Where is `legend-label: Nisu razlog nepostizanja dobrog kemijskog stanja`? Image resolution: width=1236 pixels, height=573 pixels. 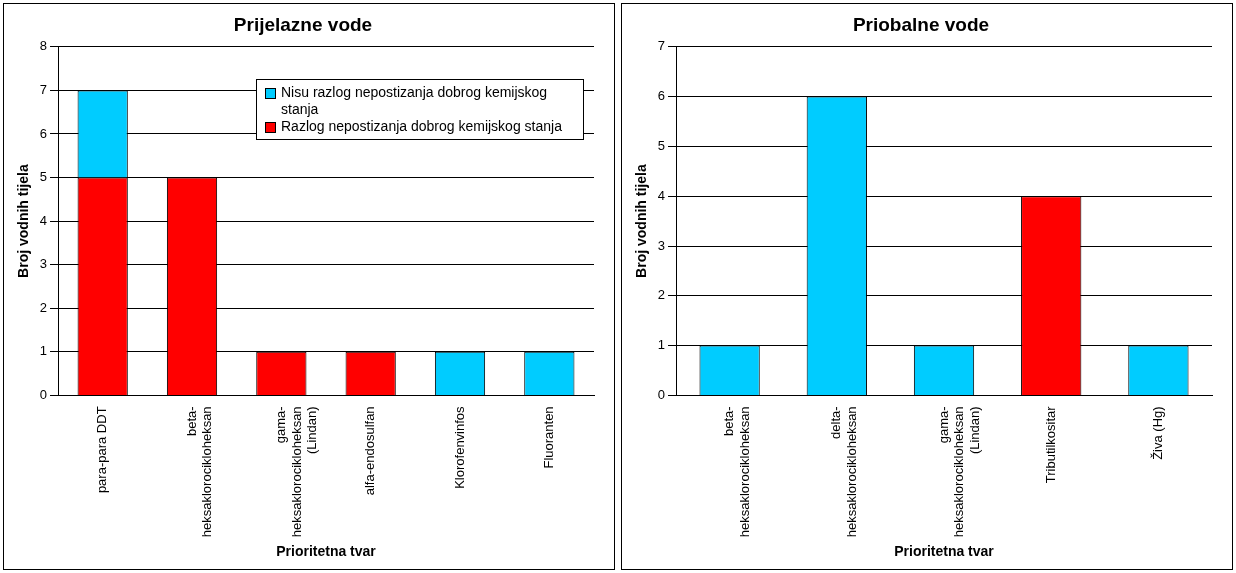
legend-label: Nisu razlog nepostizanja dobrog kemijskog stanja is located at coordinates (415, 100).